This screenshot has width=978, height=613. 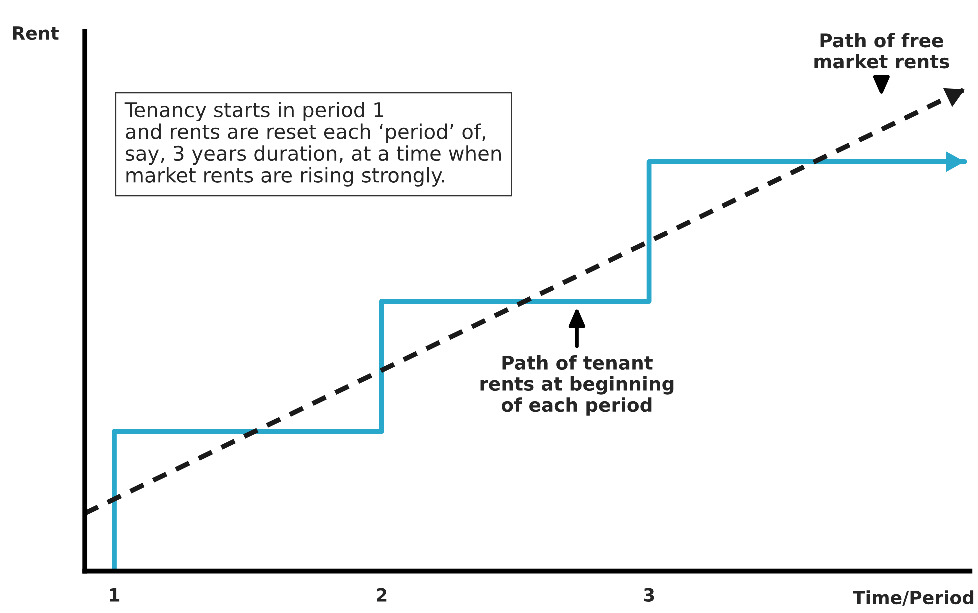 What do you see at coordinates (382, 595) in the screenshot?
I see `x-tick-label: 2` at bounding box center [382, 595].